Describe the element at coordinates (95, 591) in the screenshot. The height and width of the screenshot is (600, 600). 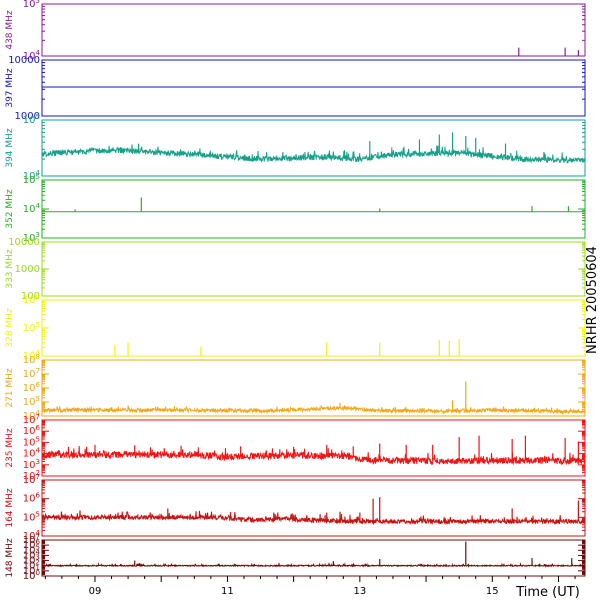
I see `x-tick-label: 09` at that location.